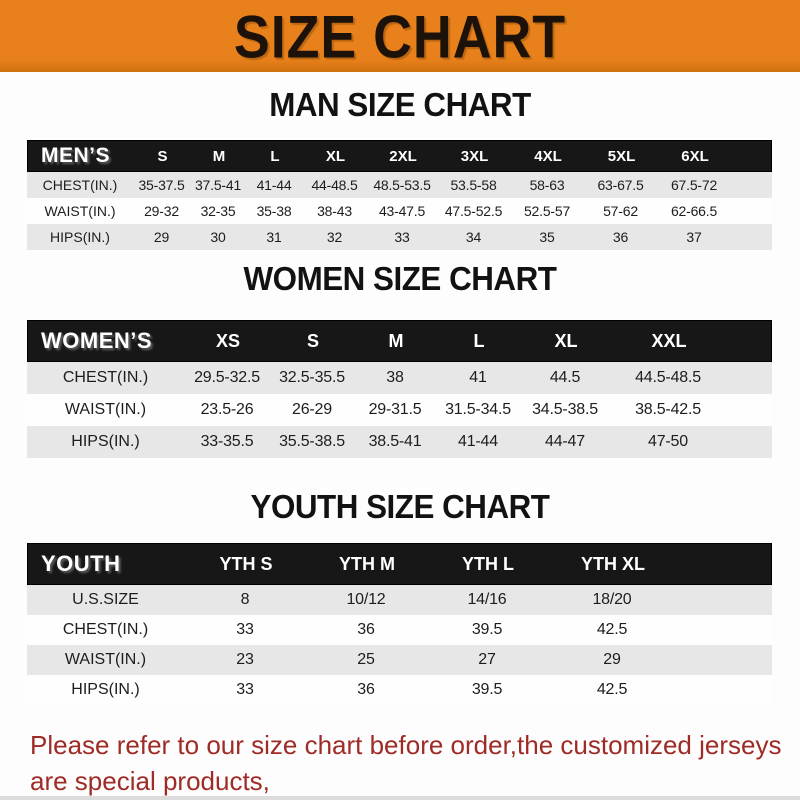  Describe the element at coordinates (227, 441) in the screenshot. I see `size-value-cell: 33-35.5` at that location.